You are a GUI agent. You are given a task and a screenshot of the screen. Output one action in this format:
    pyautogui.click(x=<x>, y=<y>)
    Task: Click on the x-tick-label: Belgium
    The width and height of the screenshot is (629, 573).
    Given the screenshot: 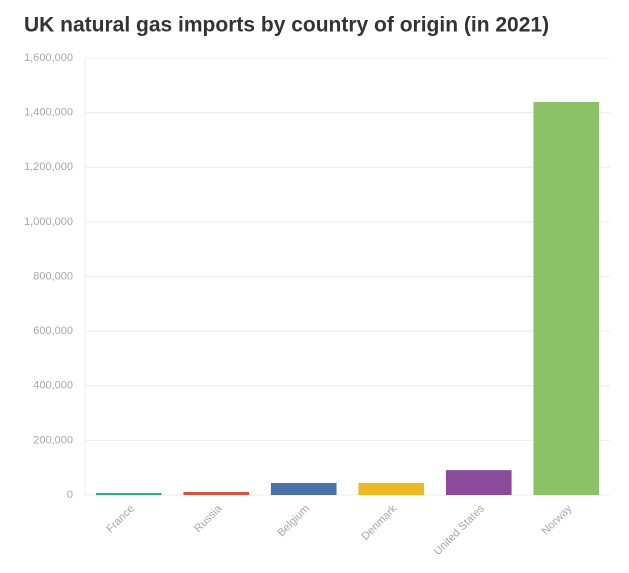 What is the action you would take?
    pyautogui.click(x=293, y=521)
    